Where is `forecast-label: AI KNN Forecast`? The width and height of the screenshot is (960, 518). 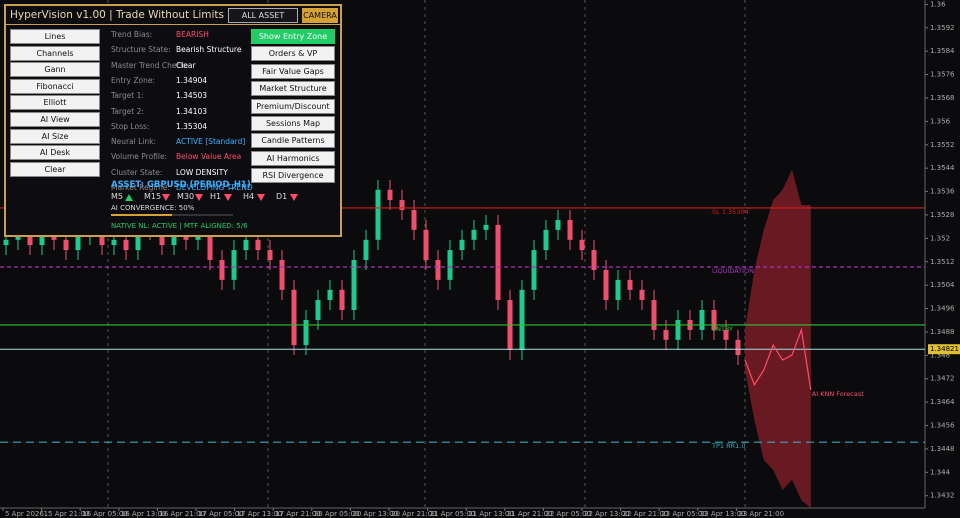
forecast-label: AI KNN Forecast is located at coordinates (838, 394).